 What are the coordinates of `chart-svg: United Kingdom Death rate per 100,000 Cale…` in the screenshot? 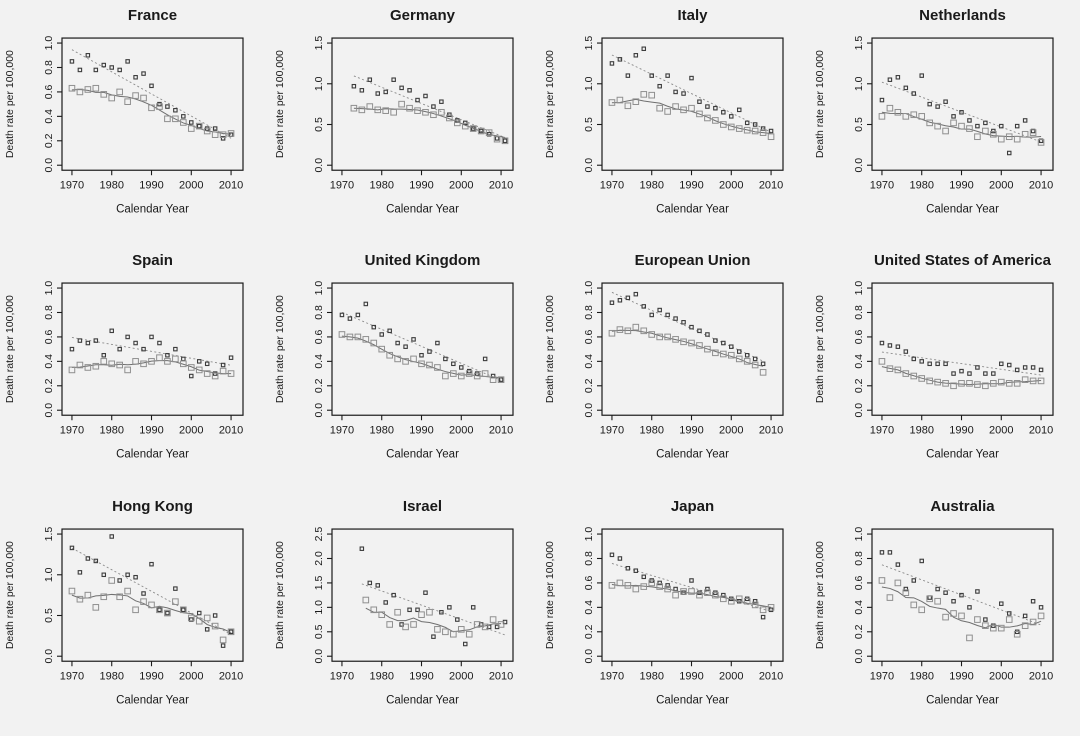 It's located at (394, 356).